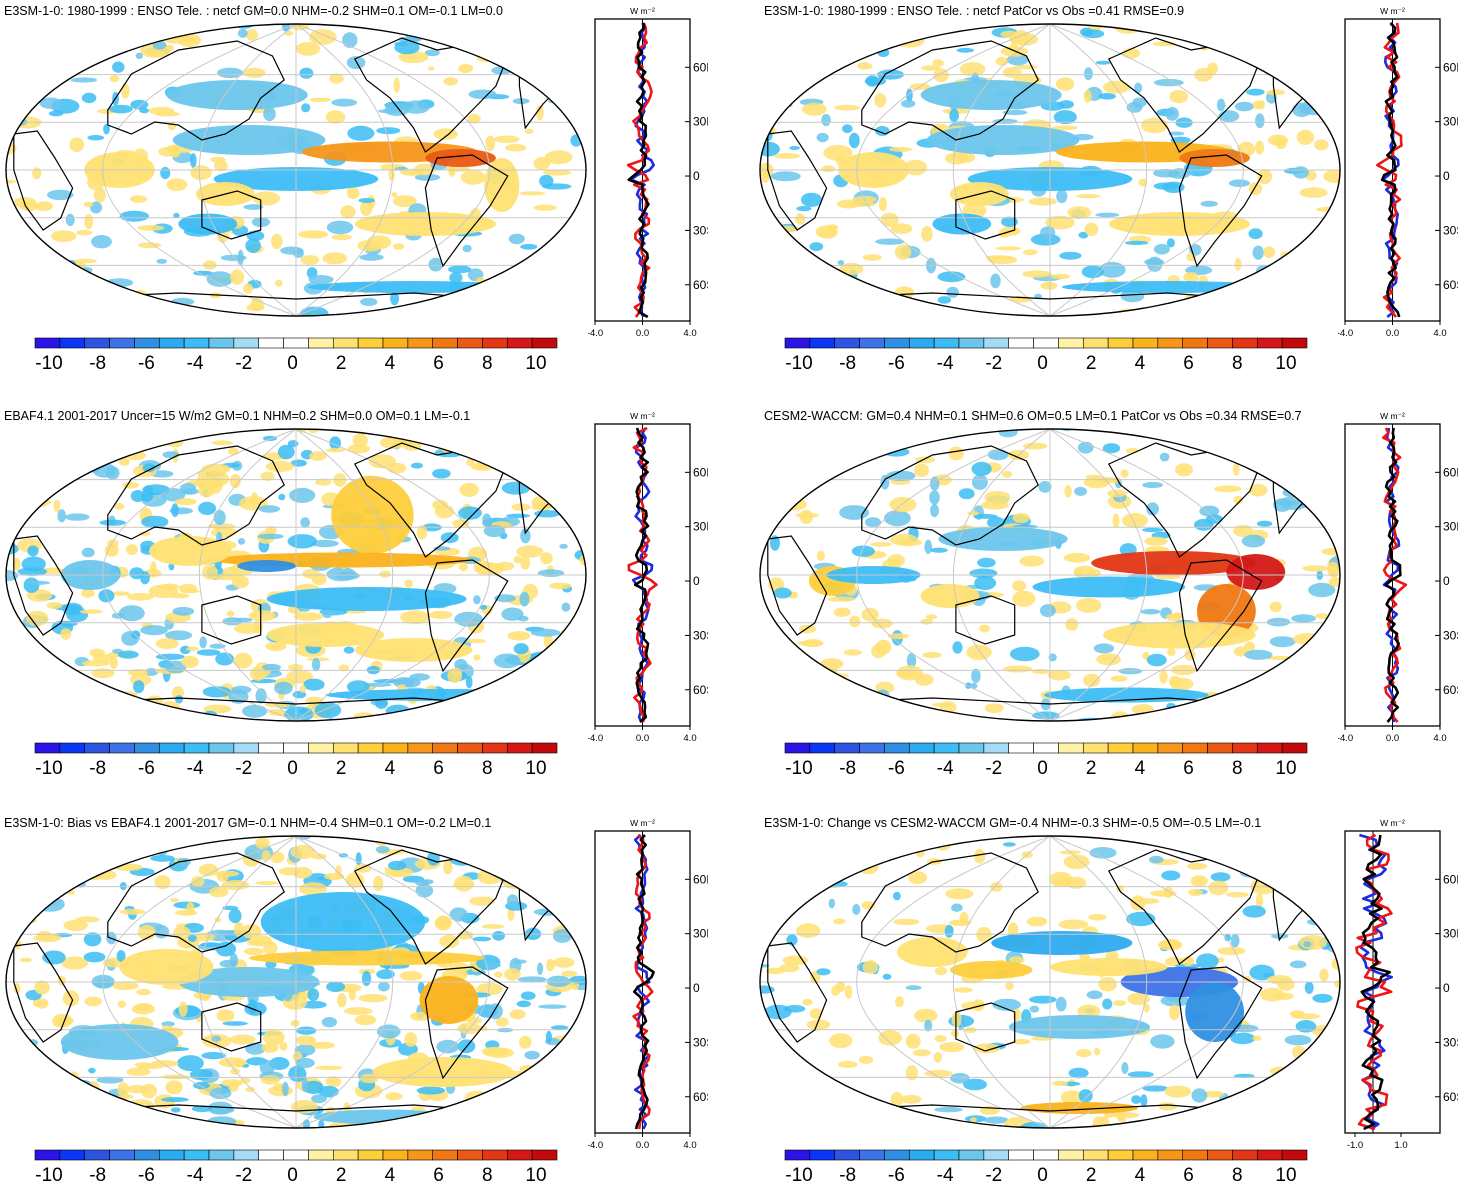 The image size is (1483, 1188). I want to click on colorbar-tick-label: 6, so click(1188, 768).